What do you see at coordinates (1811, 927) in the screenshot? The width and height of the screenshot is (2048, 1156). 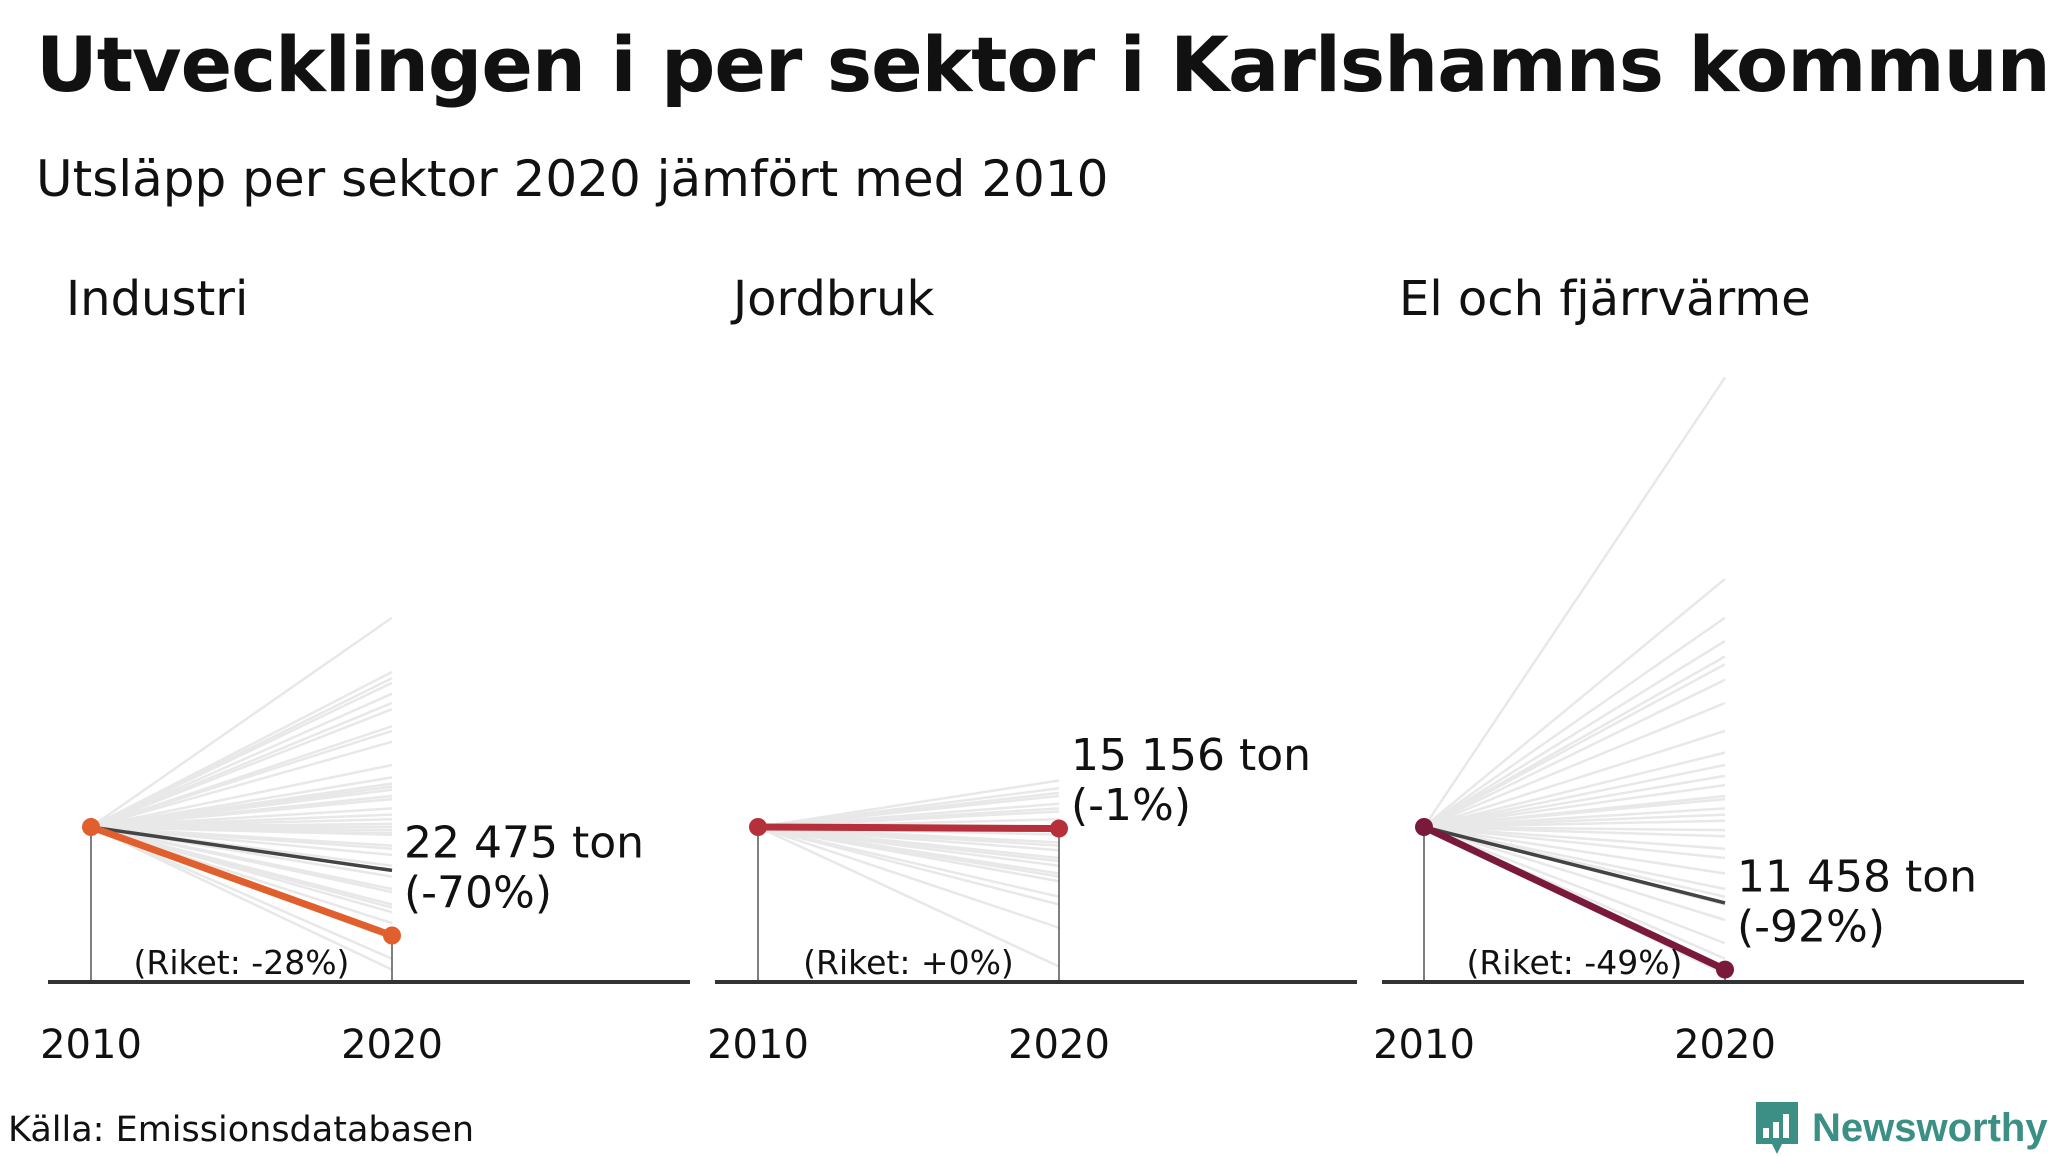 I see `data-label-change: (-92%)` at bounding box center [1811, 927].